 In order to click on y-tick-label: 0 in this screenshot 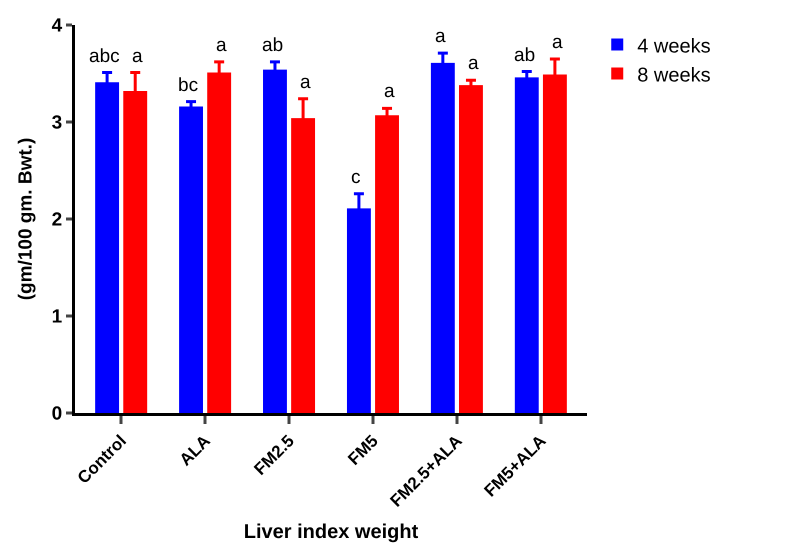, I will do `click(57, 414)`.